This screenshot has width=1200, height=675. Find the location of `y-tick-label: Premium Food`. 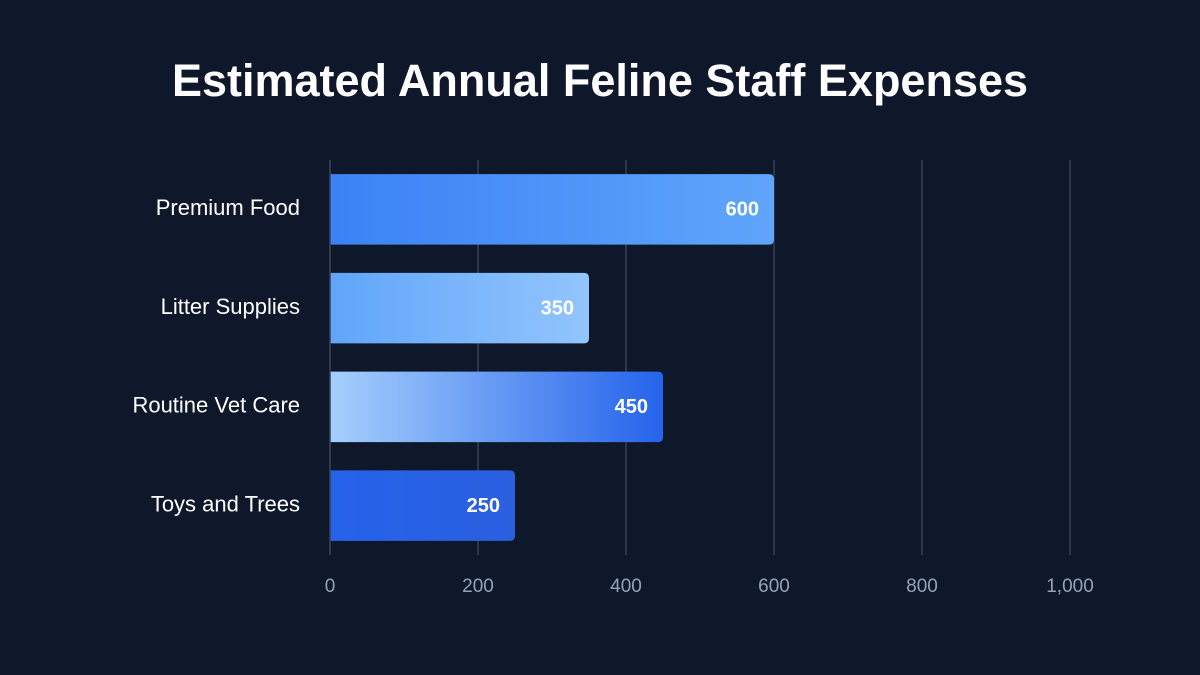

y-tick-label: Premium Food is located at coordinates (228, 207).